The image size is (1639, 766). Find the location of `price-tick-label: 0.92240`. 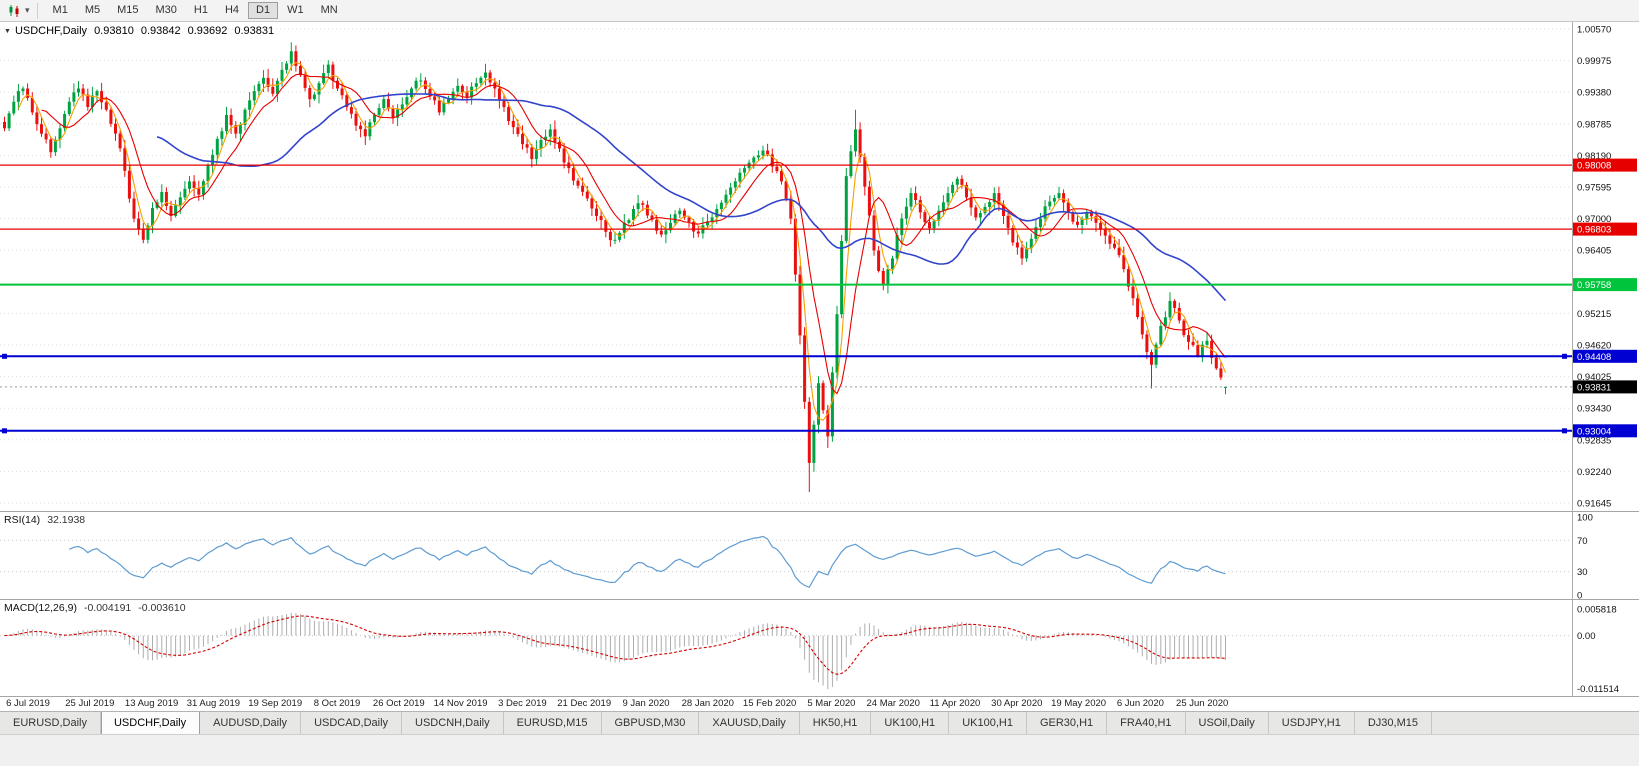

price-tick-label: 0.92240 is located at coordinates (1594, 472).